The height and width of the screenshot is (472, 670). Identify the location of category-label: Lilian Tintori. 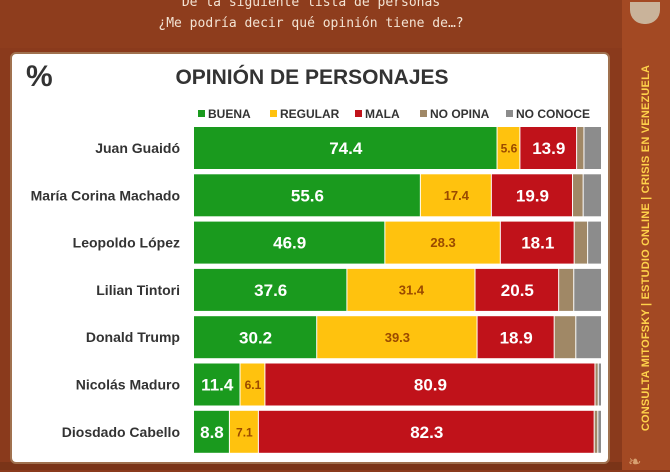
(138, 290).